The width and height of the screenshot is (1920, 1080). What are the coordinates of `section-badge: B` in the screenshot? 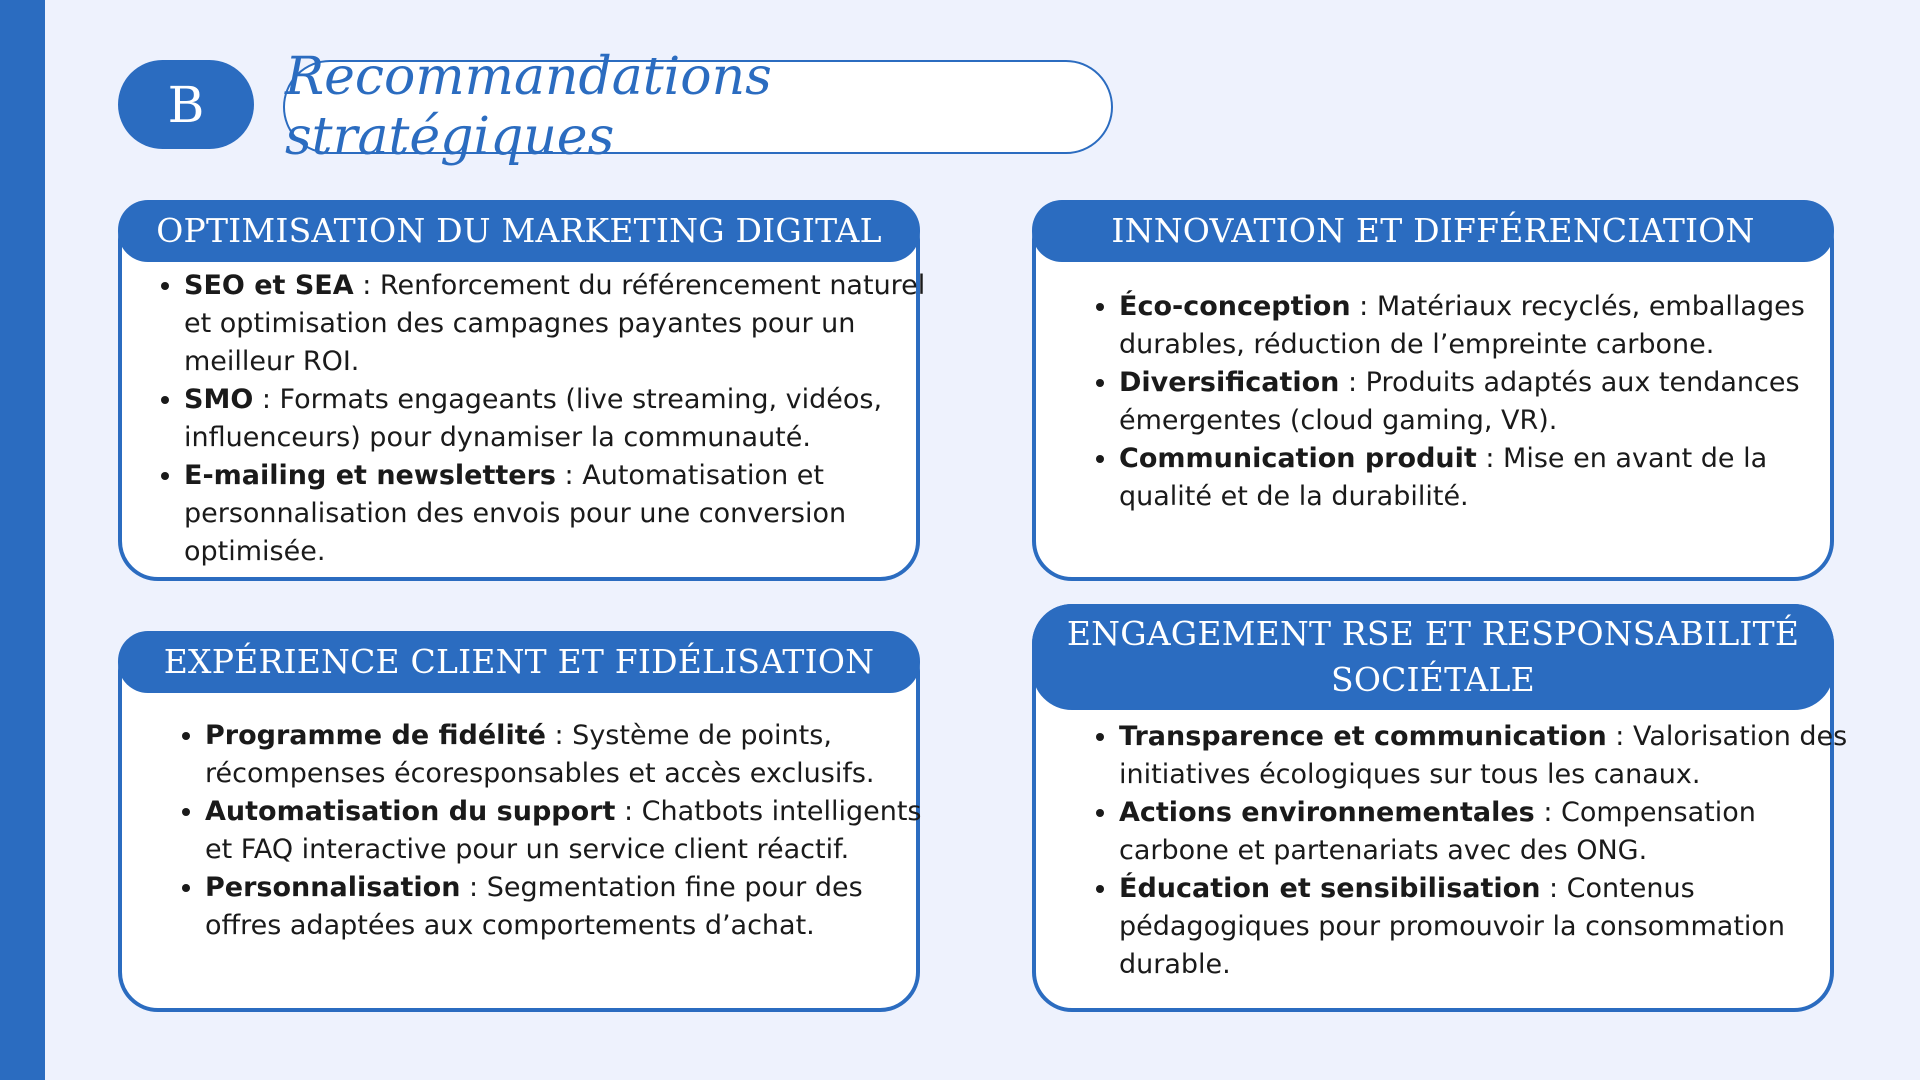 It's located at (186, 104).